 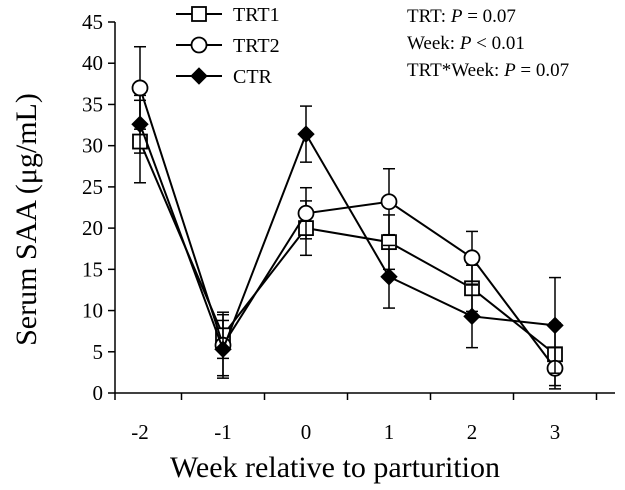 What do you see at coordinates (98, 393) in the screenshot?
I see `y-tick-label: 0` at bounding box center [98, 393].